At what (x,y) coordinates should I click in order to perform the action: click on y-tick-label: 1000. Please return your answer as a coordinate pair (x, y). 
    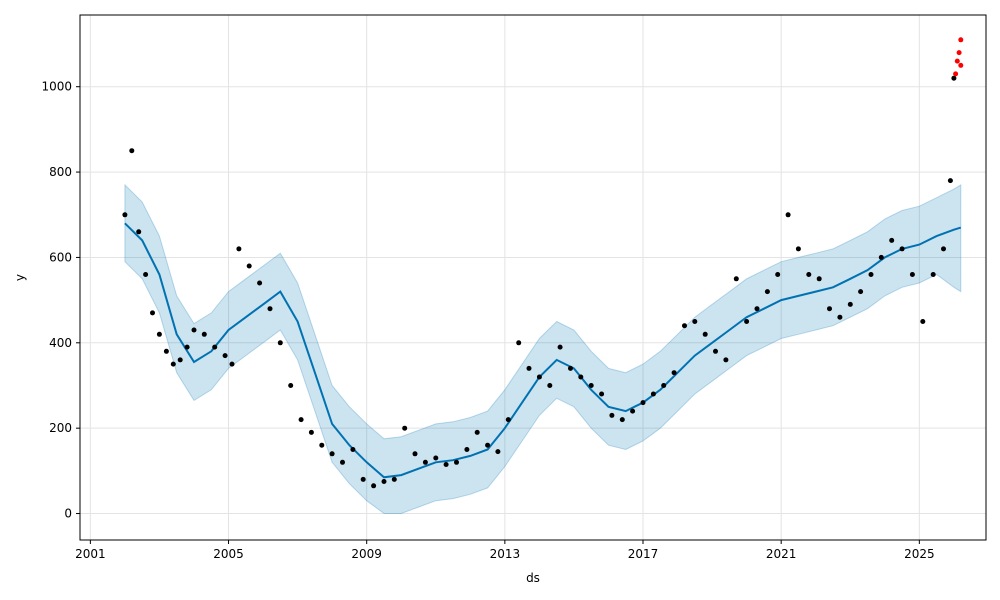
    Looking at the image, I should click on (56, 87).